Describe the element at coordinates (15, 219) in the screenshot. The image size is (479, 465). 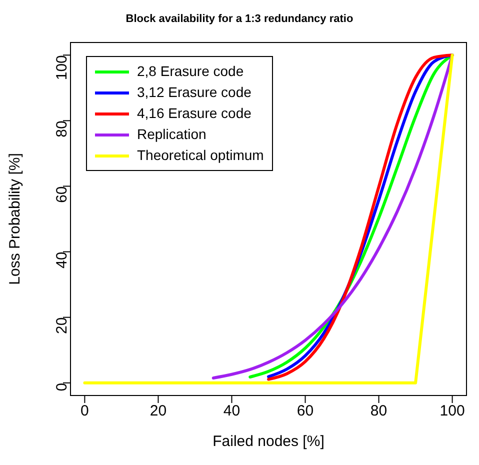
I see `y-axis-title: Loss Probability [%]` at that location.